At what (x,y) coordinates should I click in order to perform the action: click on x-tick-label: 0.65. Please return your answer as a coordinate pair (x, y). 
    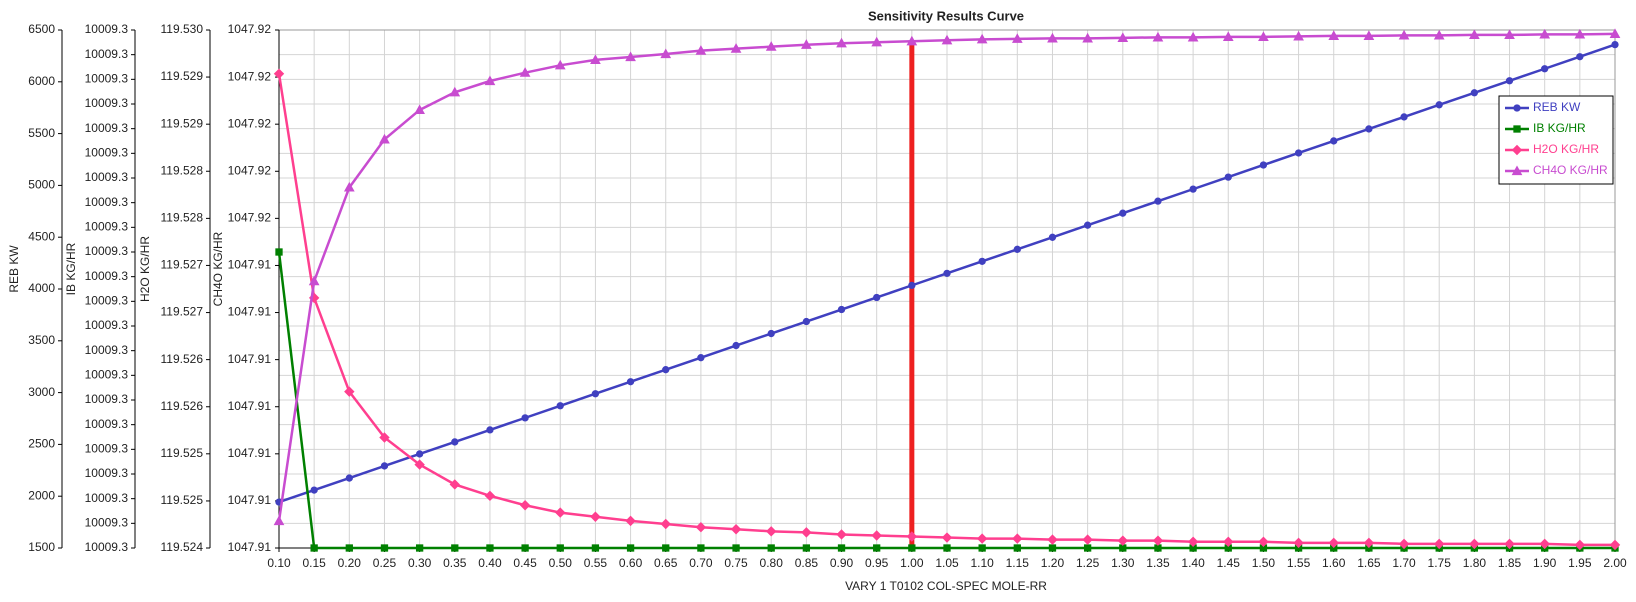
    Looking at the image, I should click on (666, 563).